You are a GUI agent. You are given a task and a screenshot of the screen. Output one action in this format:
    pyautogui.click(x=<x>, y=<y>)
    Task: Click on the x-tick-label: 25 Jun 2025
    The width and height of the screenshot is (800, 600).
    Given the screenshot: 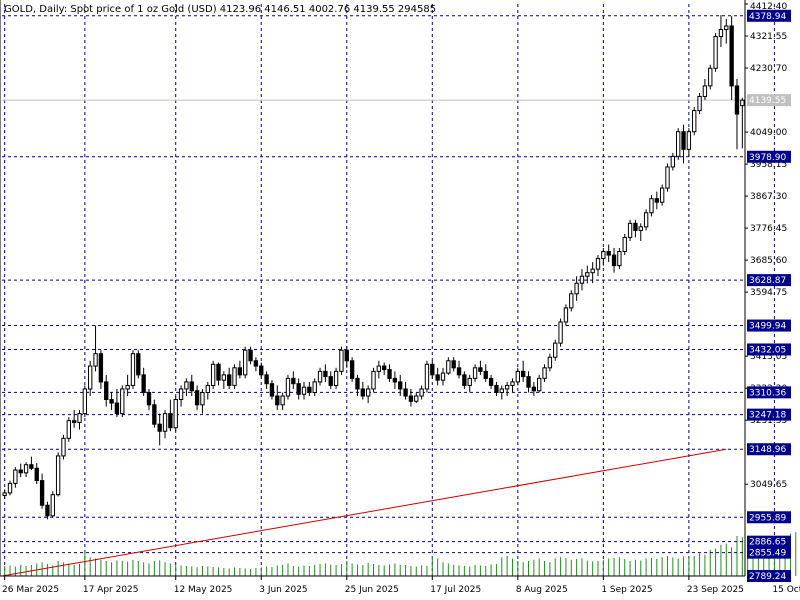 What is the action you would take?
    pyautogui.click(x=372, y=590)
    